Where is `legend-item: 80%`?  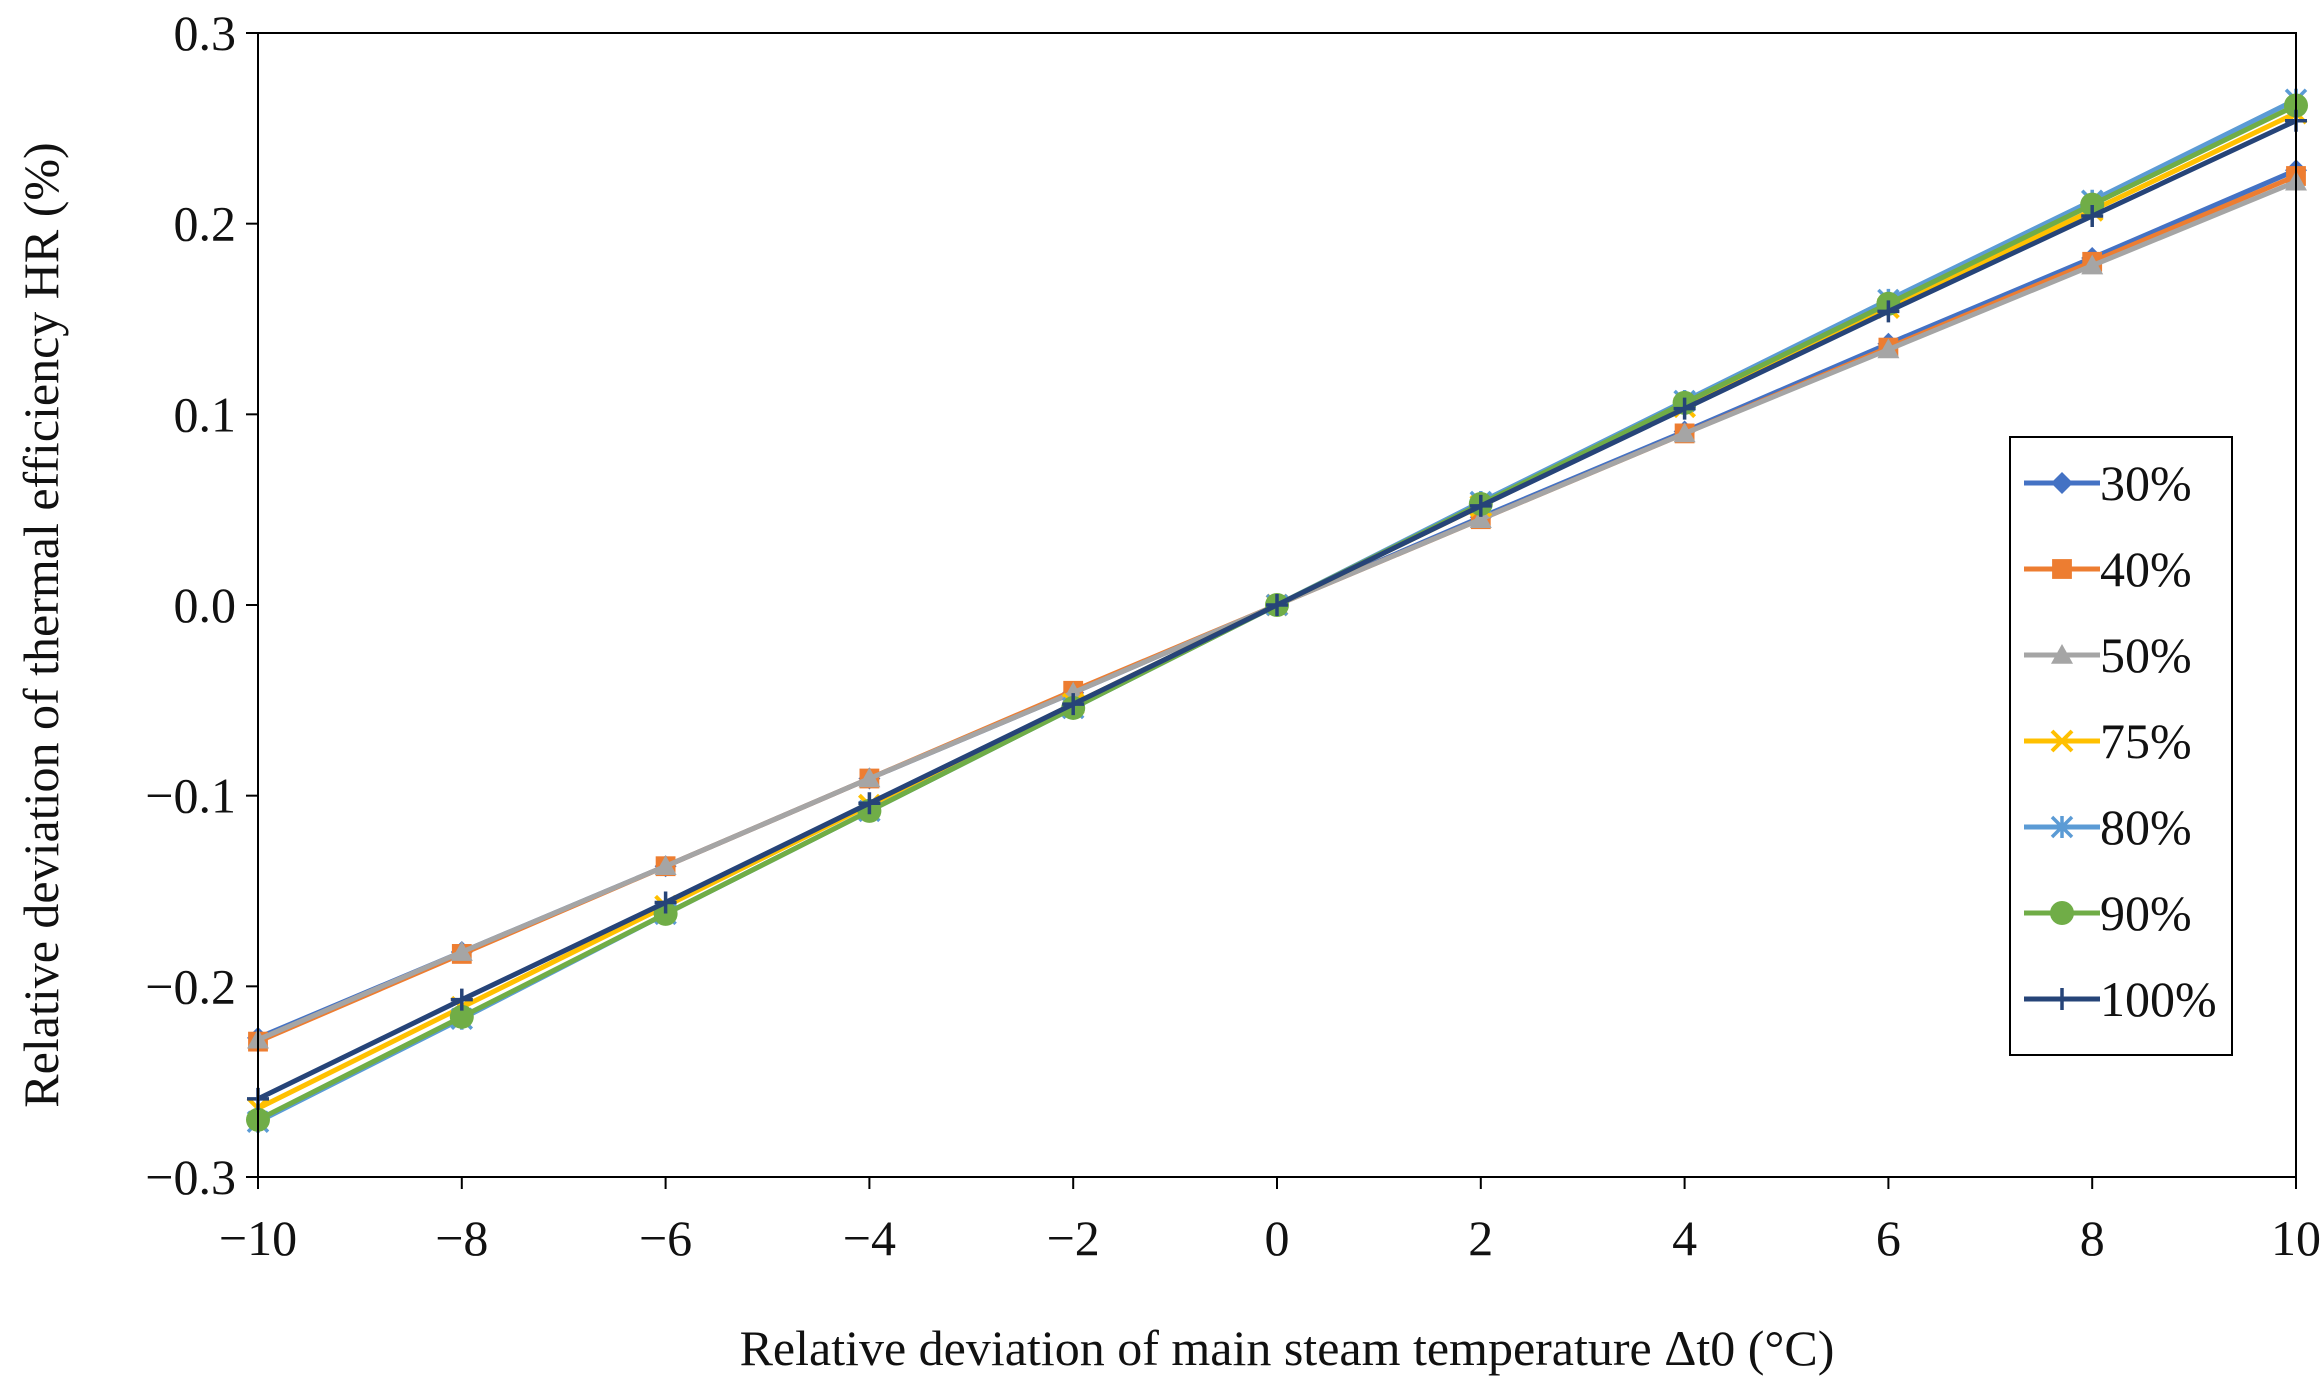 legend-item: 80% is located at coordinates (2108, 827).